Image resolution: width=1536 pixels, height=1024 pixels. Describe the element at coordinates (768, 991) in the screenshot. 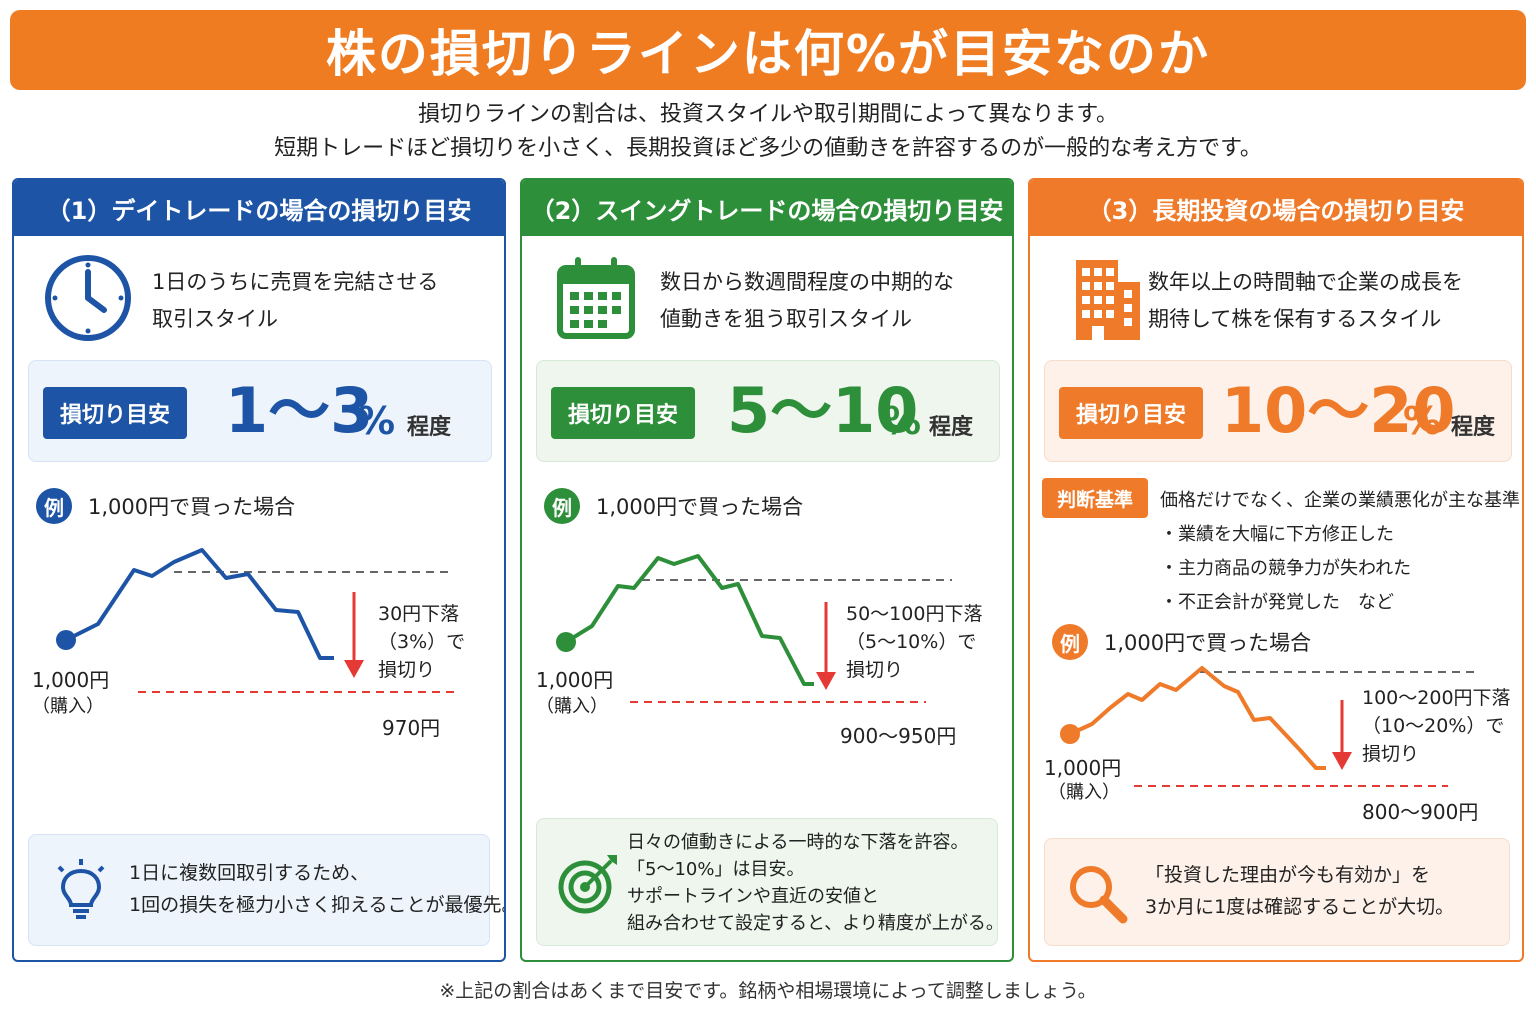

I see `footnote: ※上記の割合はあくまで目安です。銘柄や相場環境によって調整しましょう。` at that location.